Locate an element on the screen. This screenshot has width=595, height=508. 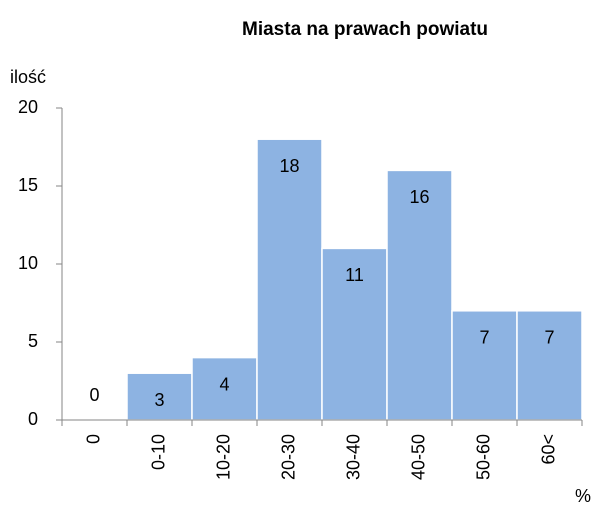
x-tick-label: 50-60 is located at coordinates (483, 457).